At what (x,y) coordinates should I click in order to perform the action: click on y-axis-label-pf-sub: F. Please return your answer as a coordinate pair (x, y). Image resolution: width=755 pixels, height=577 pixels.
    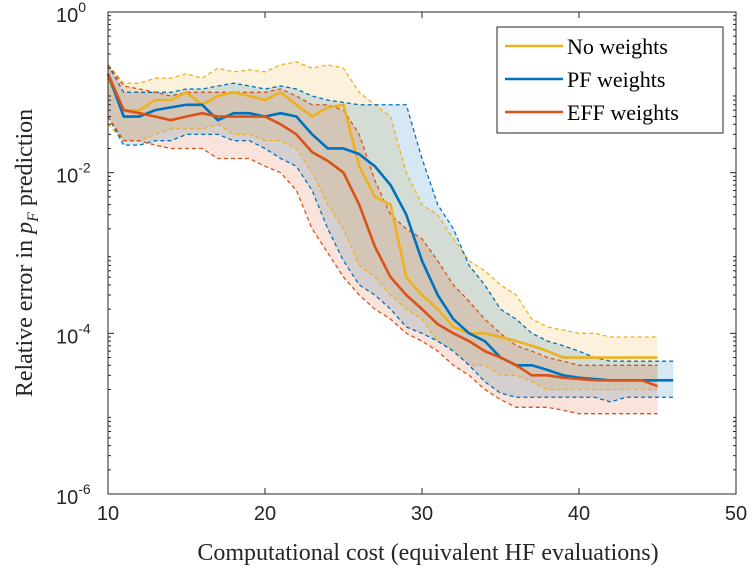
    Looking at the image, I should click on (33, 217).